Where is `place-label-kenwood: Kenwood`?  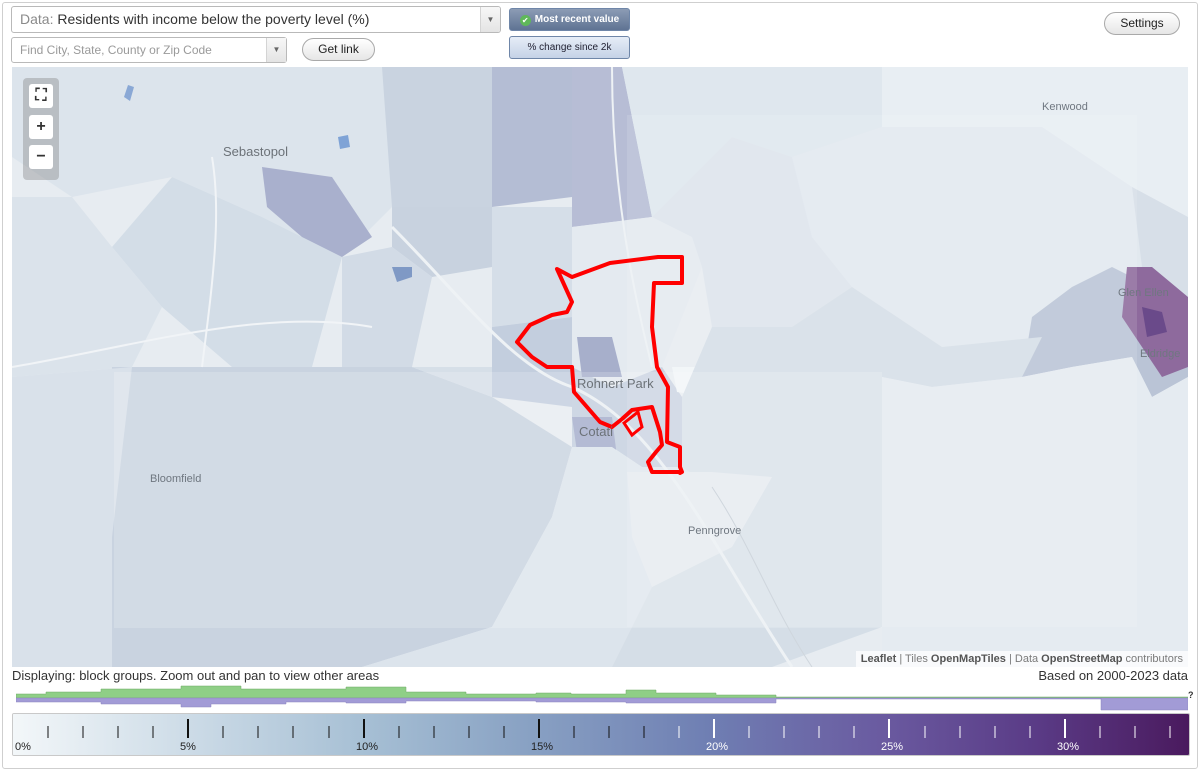
place-label-kenwood: Kenwood is located at coordinates (1065, 107).